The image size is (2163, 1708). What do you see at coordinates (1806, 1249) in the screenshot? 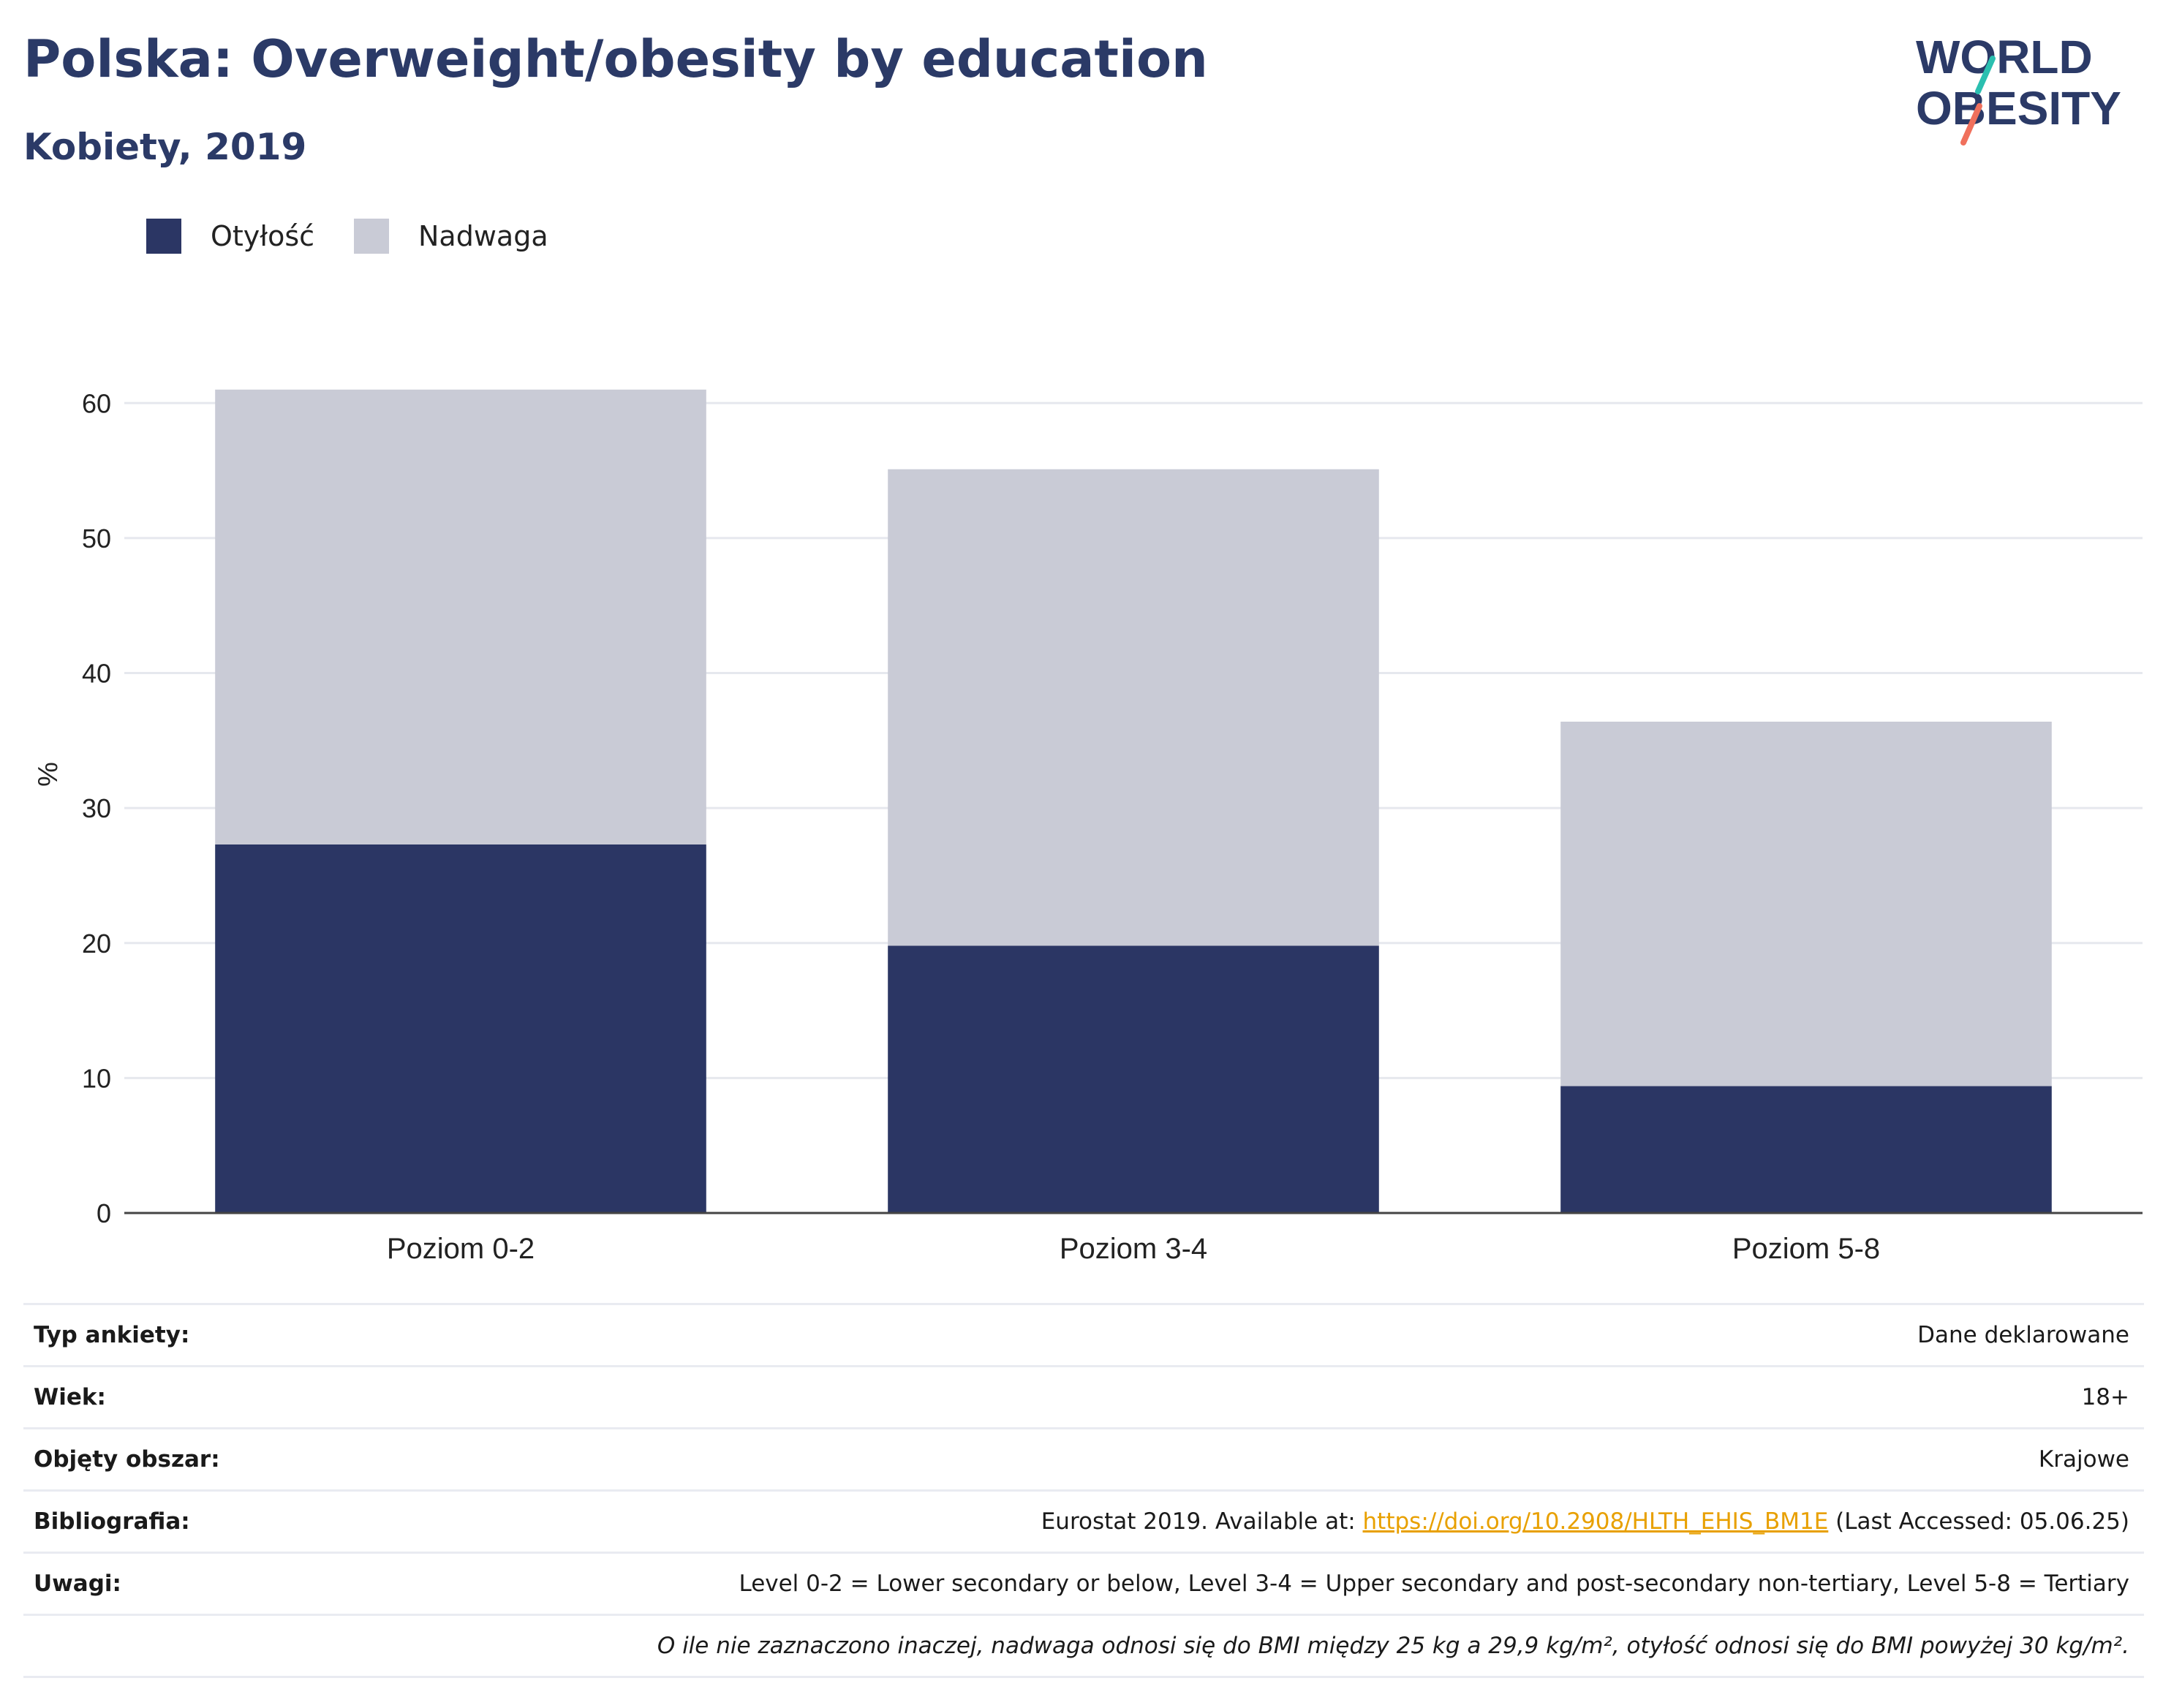
I see `x-tick-label: Poziom 5-8` at bounding box center [1806, 1249].